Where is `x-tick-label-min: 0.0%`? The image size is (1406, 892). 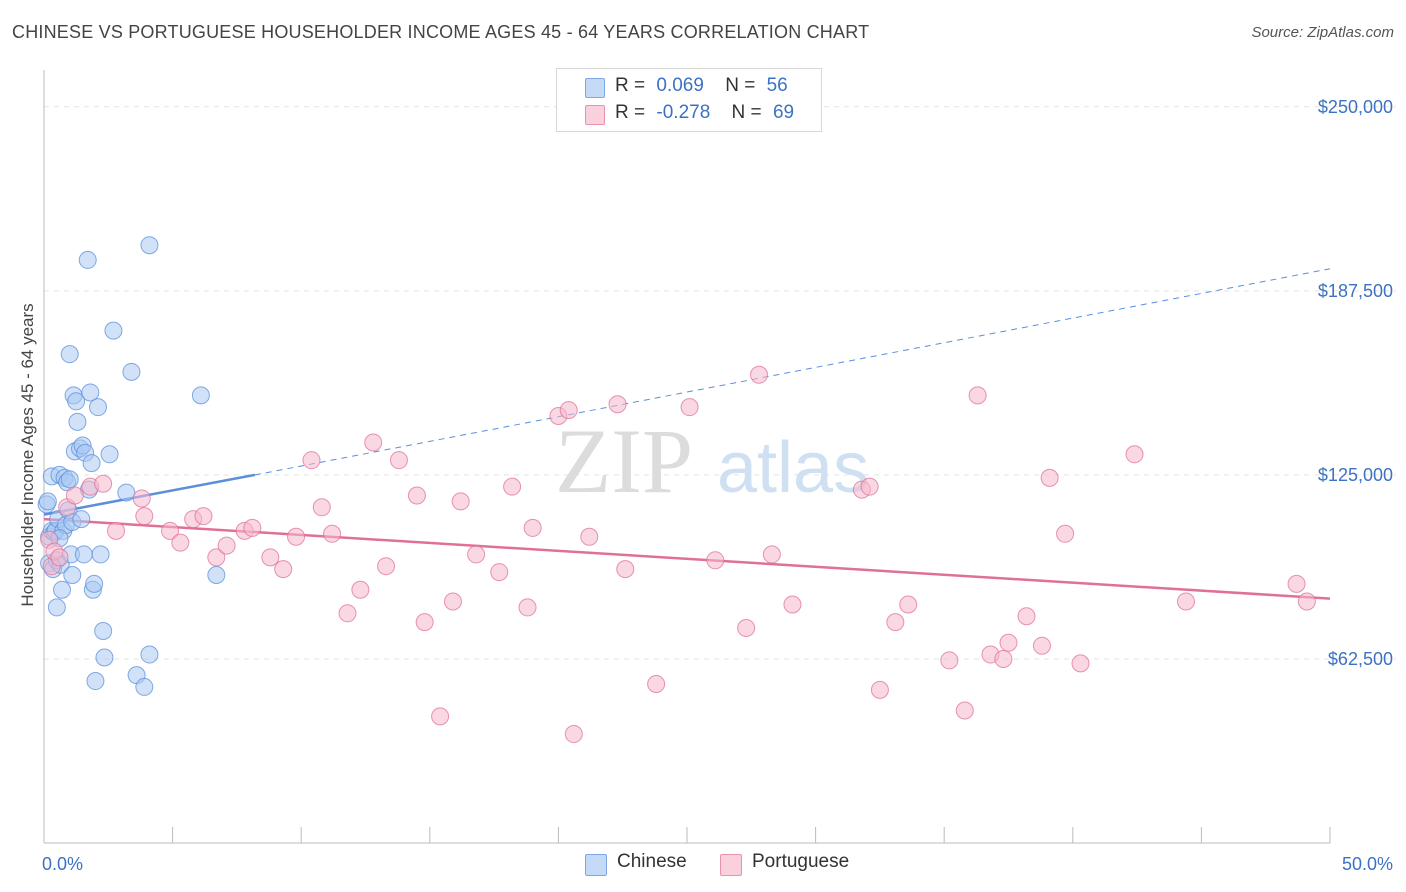
x-tick-label-min: 0.0% is located at coordinates (62, 864).